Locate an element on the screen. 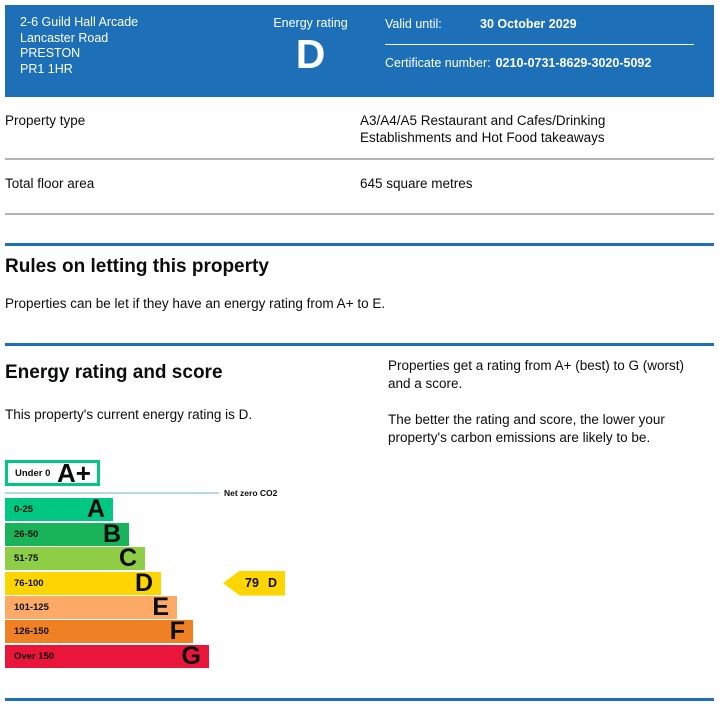 Image resolution: width=719 pixels, height=707 pixels. band-letter: G is located at coordinates (191, 655).